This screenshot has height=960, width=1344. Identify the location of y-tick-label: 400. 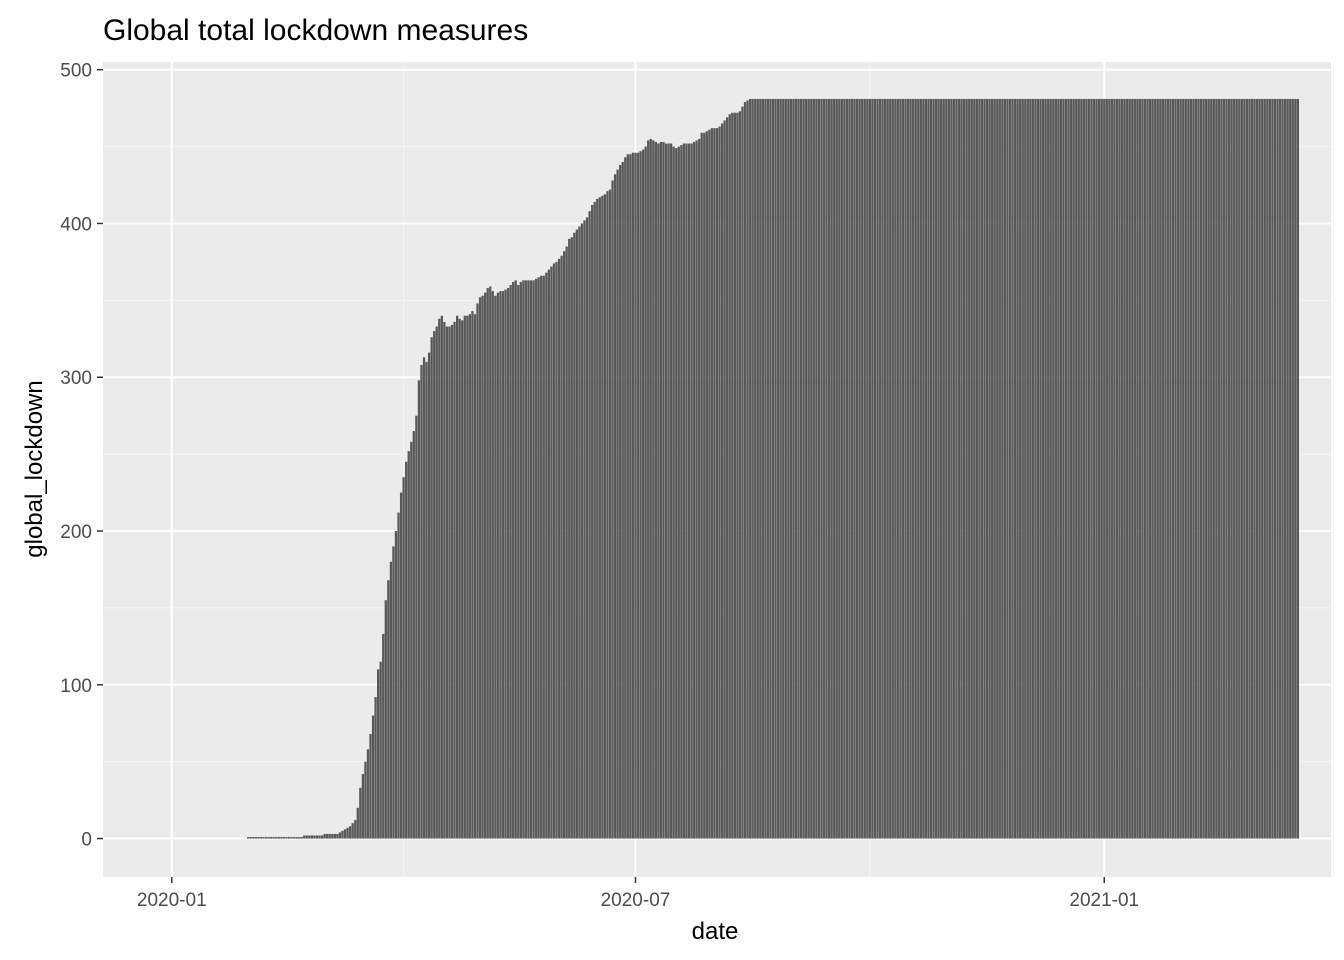
(76, 224).